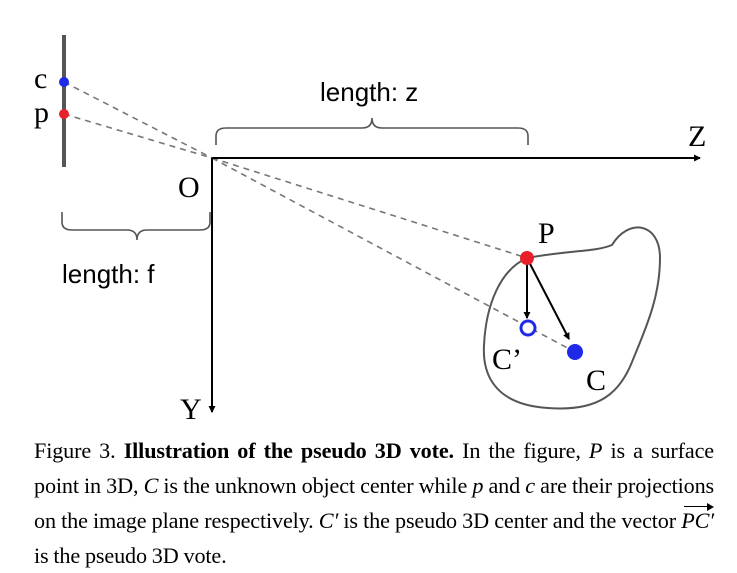  I want to click on caption-figure-number: Figure 3., so click(75, 450).